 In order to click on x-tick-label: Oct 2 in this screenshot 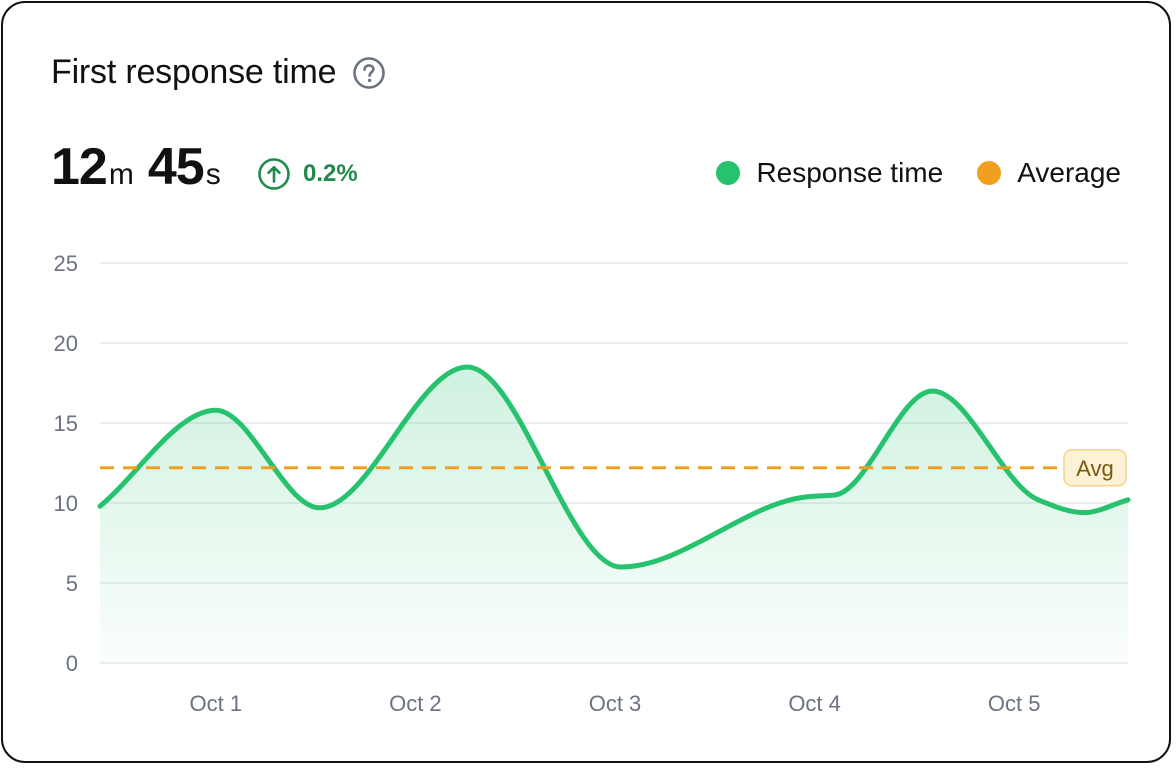, I will do `click(415, 703)`.